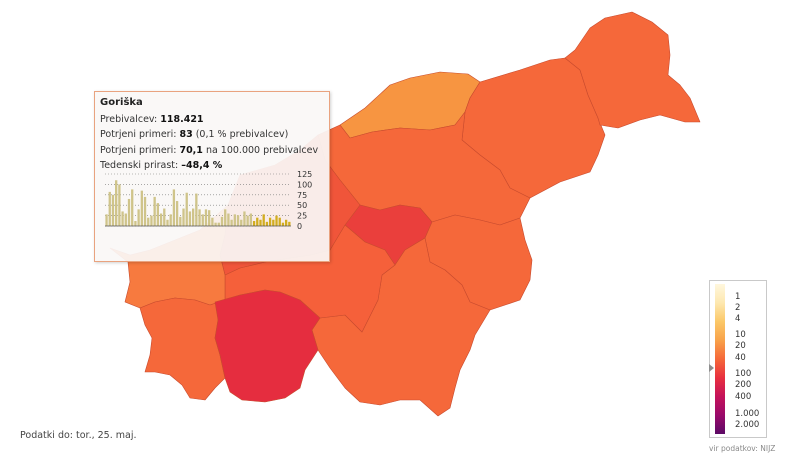  What do you see at coordinates (191, 150) in the screenshot?
I see `per100k-value: 70,1` at bounding box center [191, 150].